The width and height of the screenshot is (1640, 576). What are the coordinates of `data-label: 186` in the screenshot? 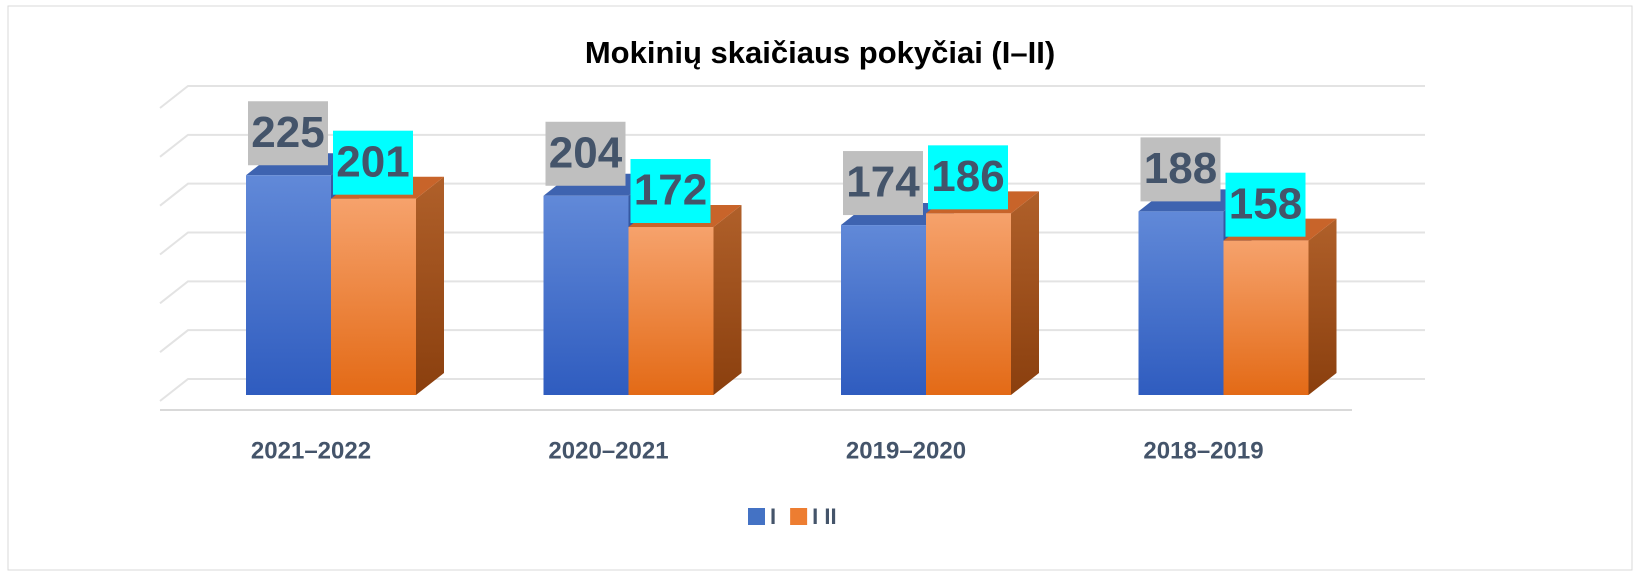 It's located at (967, 176).